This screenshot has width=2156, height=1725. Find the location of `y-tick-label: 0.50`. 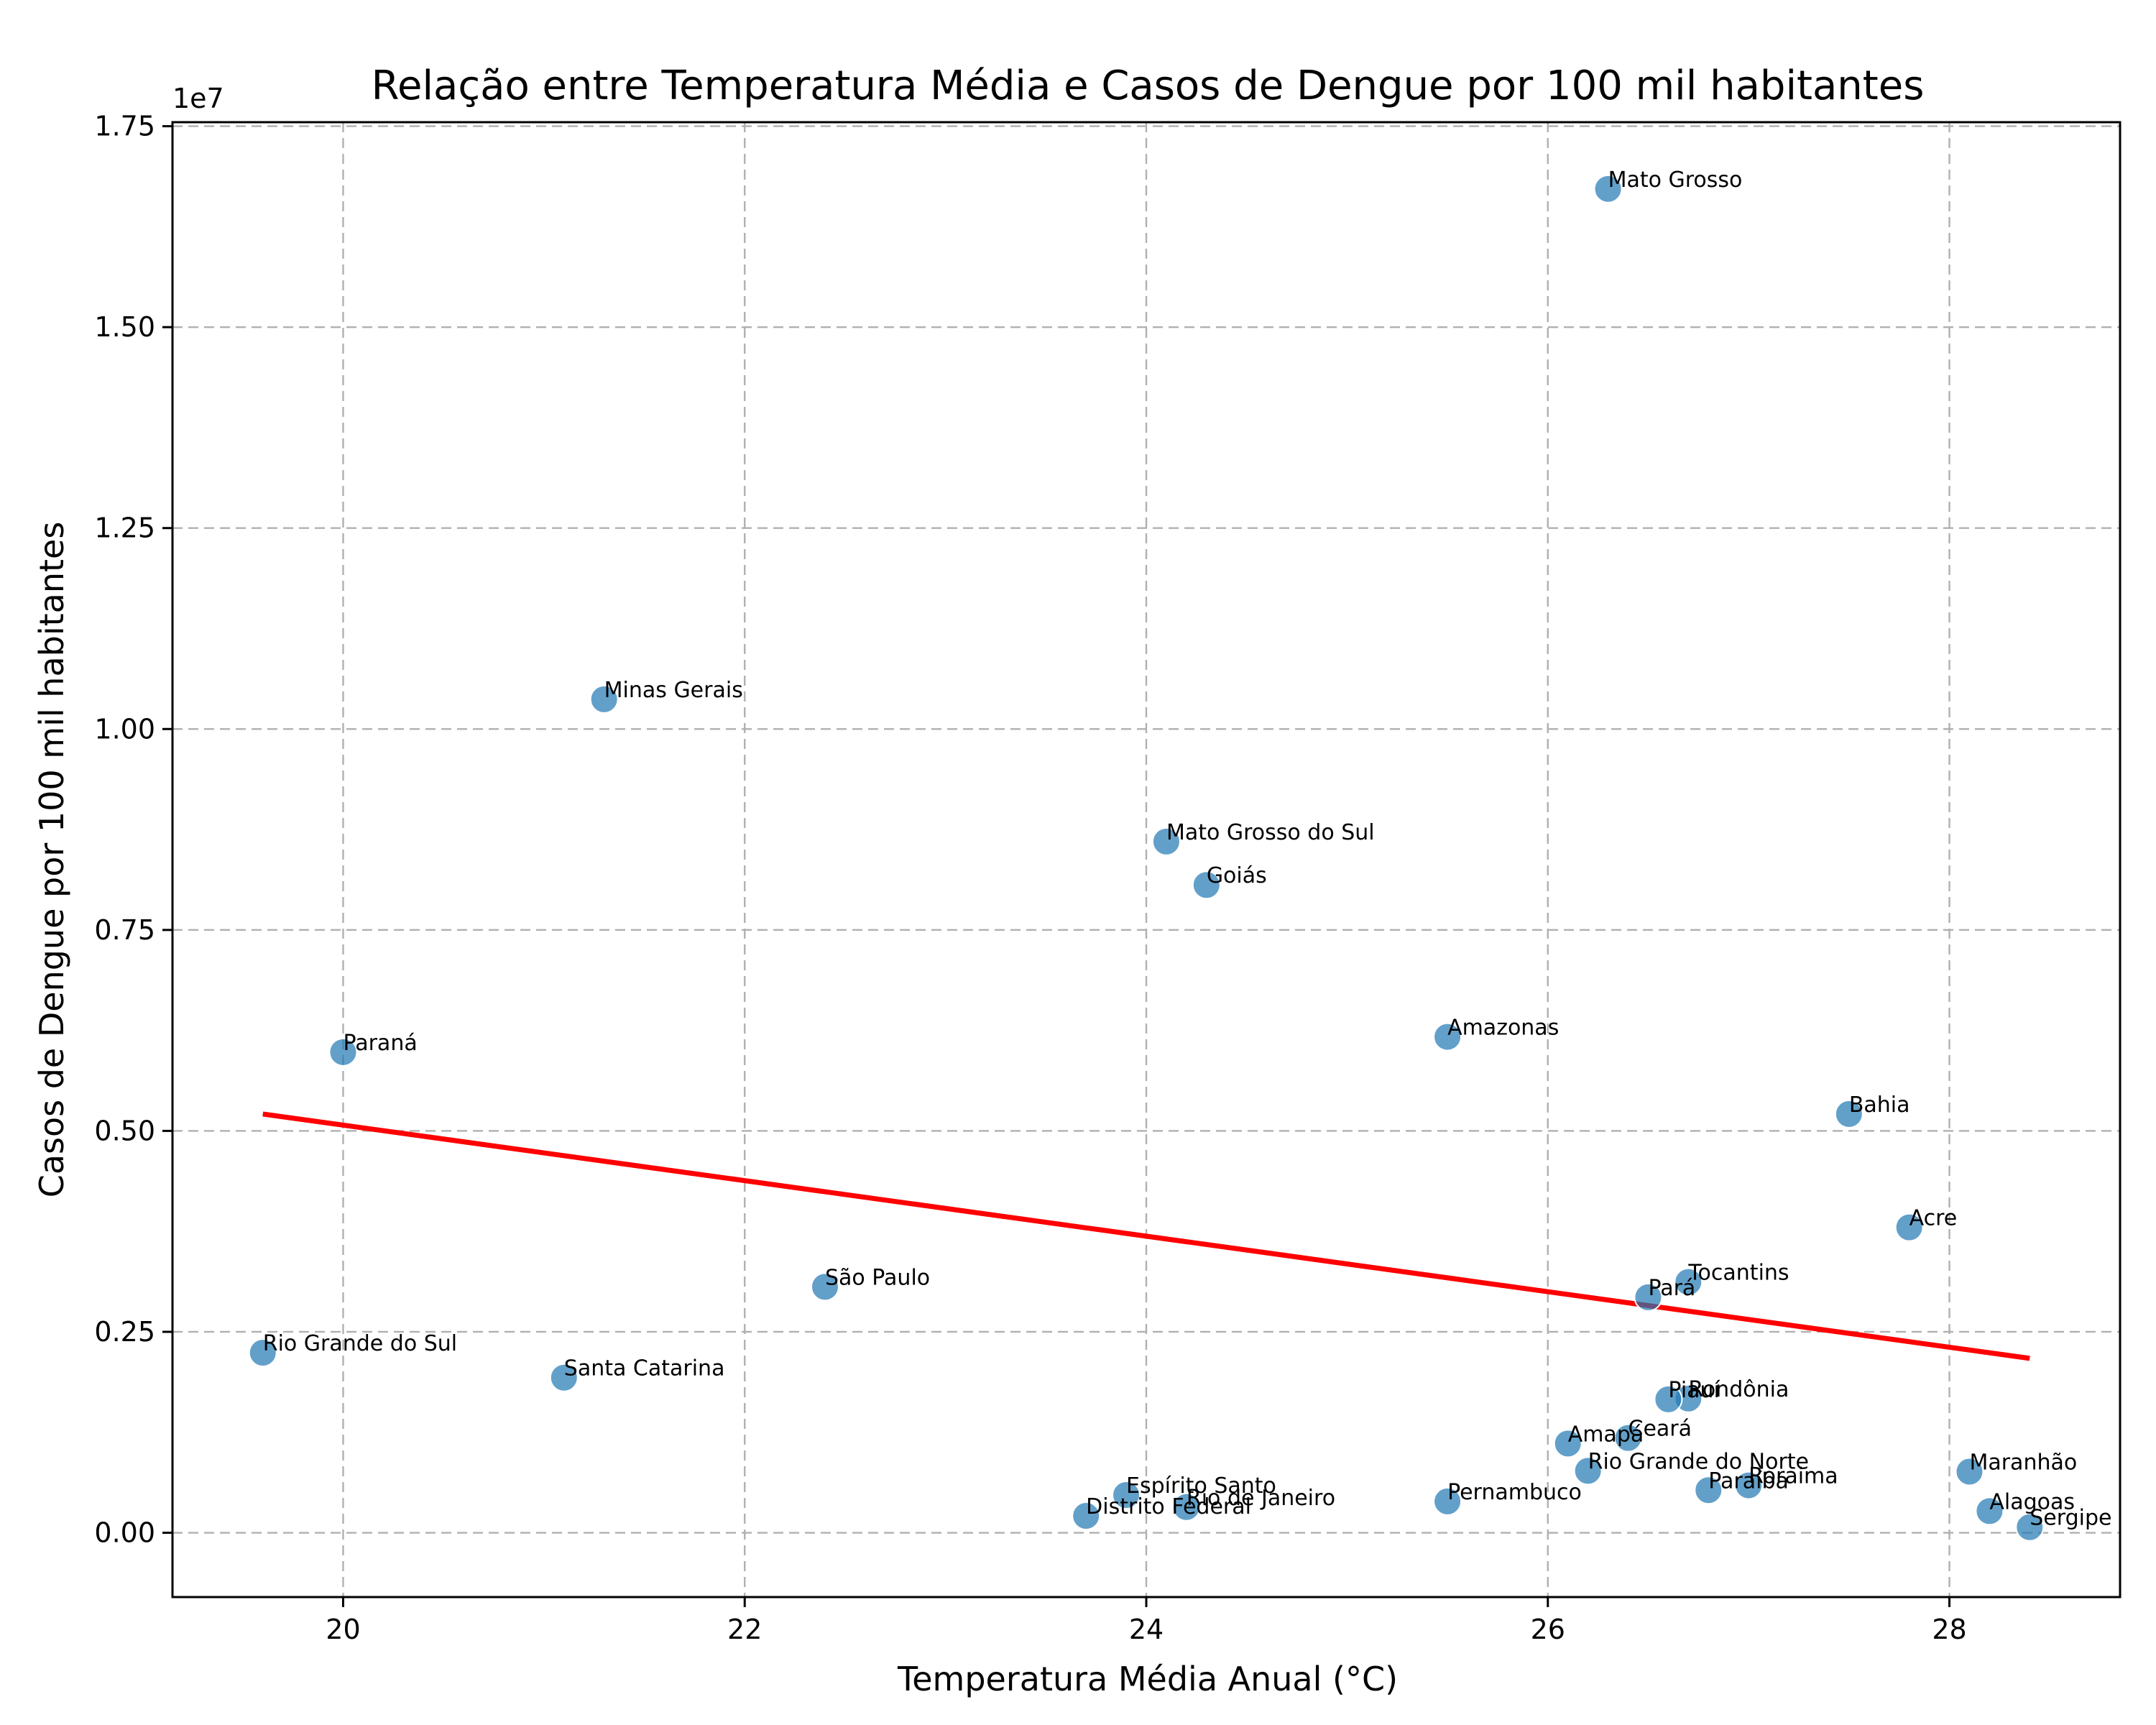

y-tick-label: 0.50 is located at coordinates (125, 1130).